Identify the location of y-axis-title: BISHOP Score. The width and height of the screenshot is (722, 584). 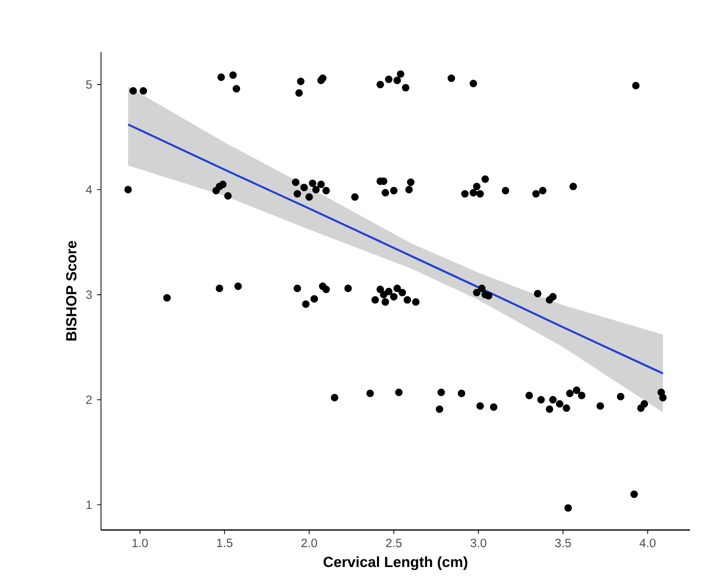
(71, 290).